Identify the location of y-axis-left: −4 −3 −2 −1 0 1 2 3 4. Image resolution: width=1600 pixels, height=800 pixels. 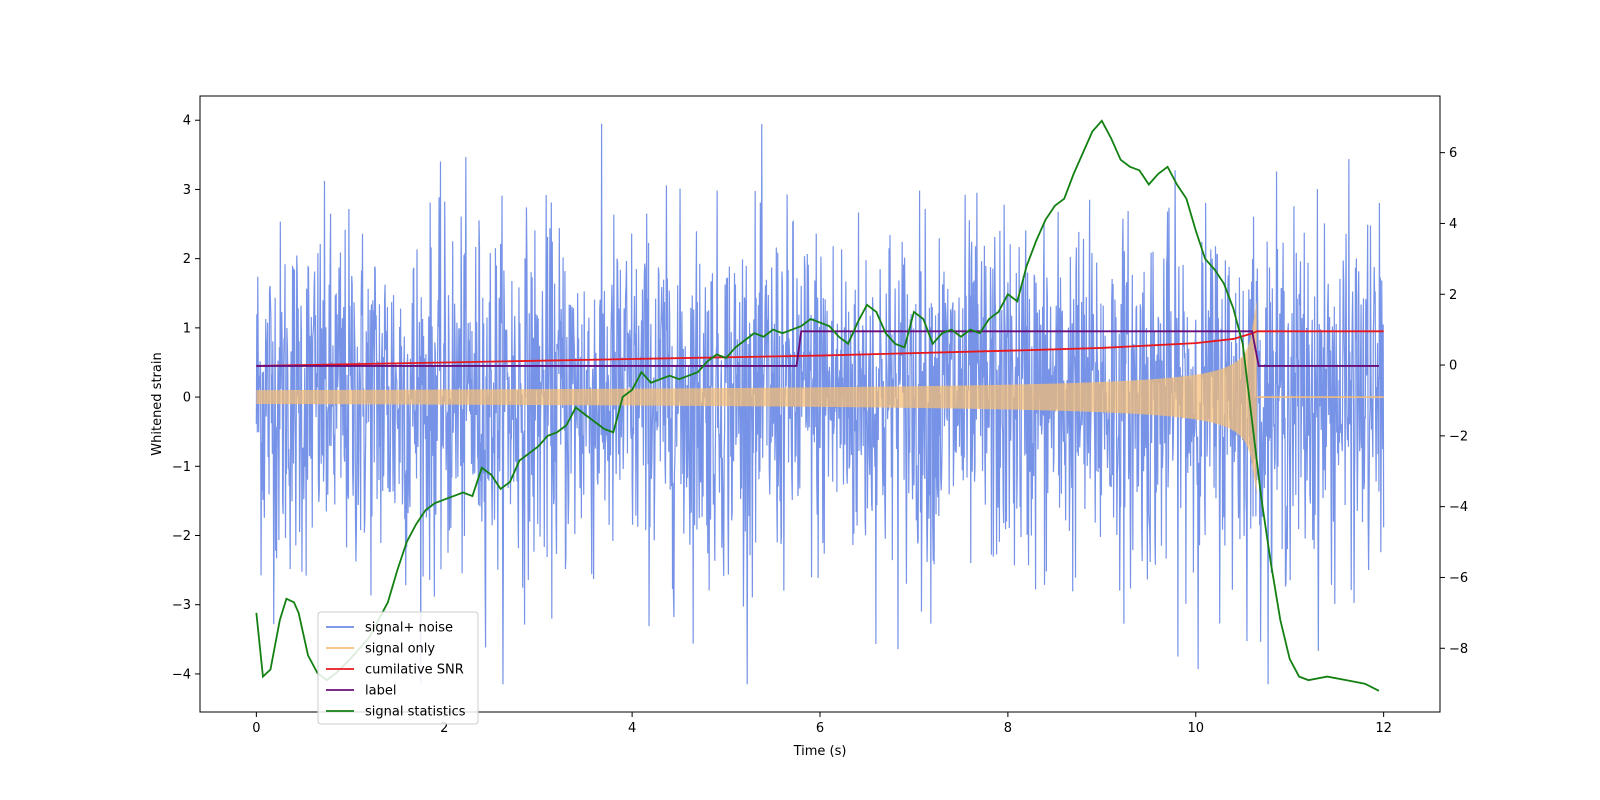
(186, 398).